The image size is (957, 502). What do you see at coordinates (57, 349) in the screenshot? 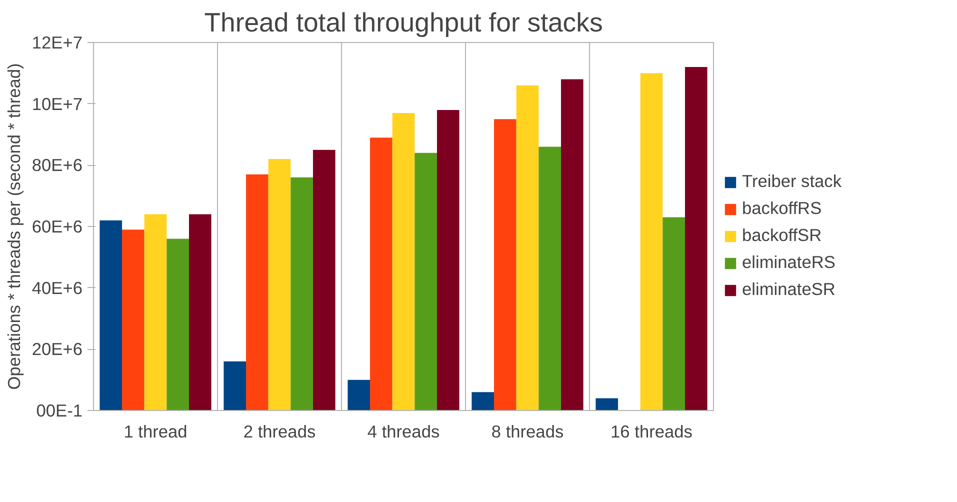
I see `y-tick-label: 20E+6` at bounding box center [57, 349].